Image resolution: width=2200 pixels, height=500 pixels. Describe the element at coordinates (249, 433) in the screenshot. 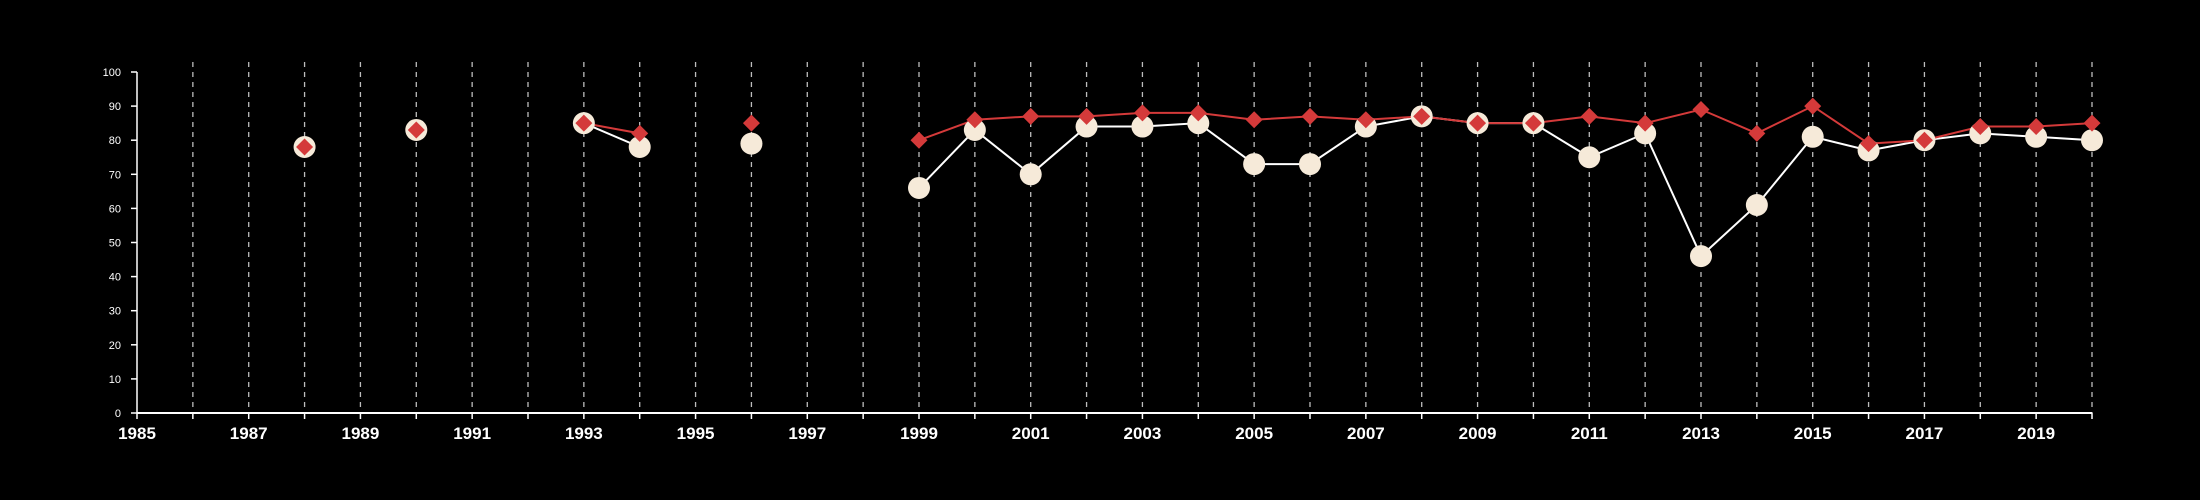

I see `x-tick-label: 1987` at that location.